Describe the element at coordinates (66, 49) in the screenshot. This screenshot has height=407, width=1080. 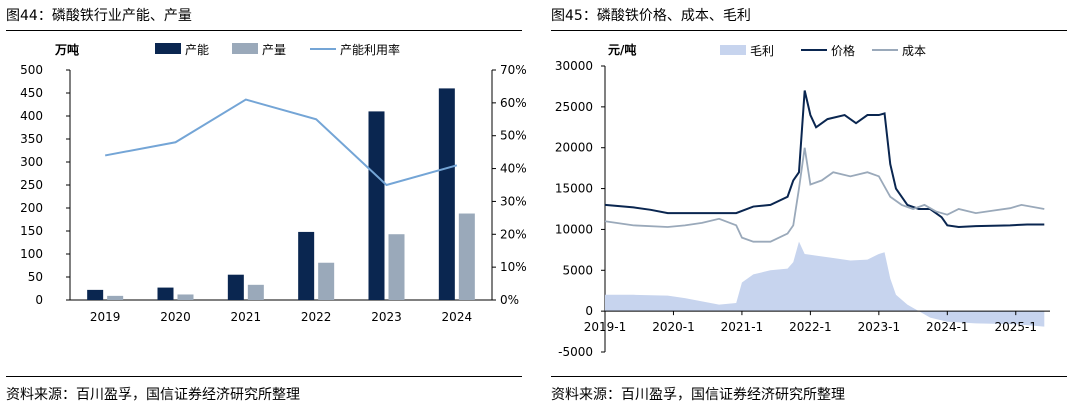
I see `left-unit-label: 万吨` at that location.